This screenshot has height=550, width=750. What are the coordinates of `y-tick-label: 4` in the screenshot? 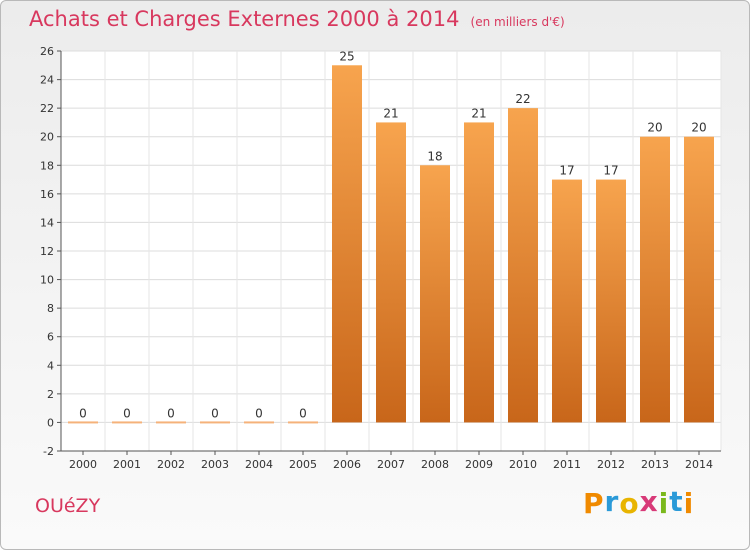 It's located at (50, 365).